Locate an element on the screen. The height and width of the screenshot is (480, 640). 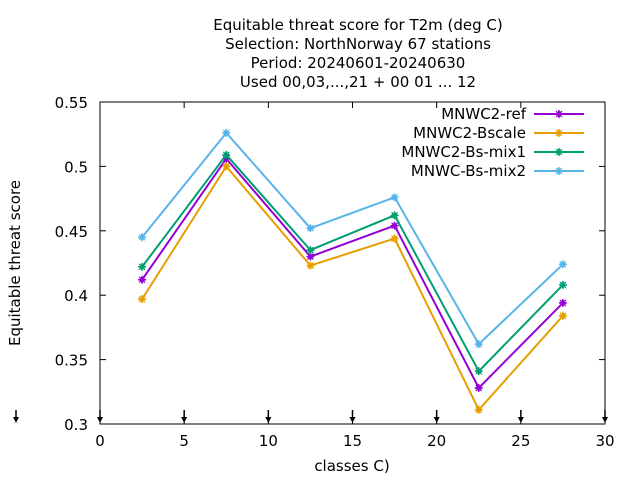
title-line-1: Equitable threat score for T2m (deg C) is located at coordinates (358, 25).